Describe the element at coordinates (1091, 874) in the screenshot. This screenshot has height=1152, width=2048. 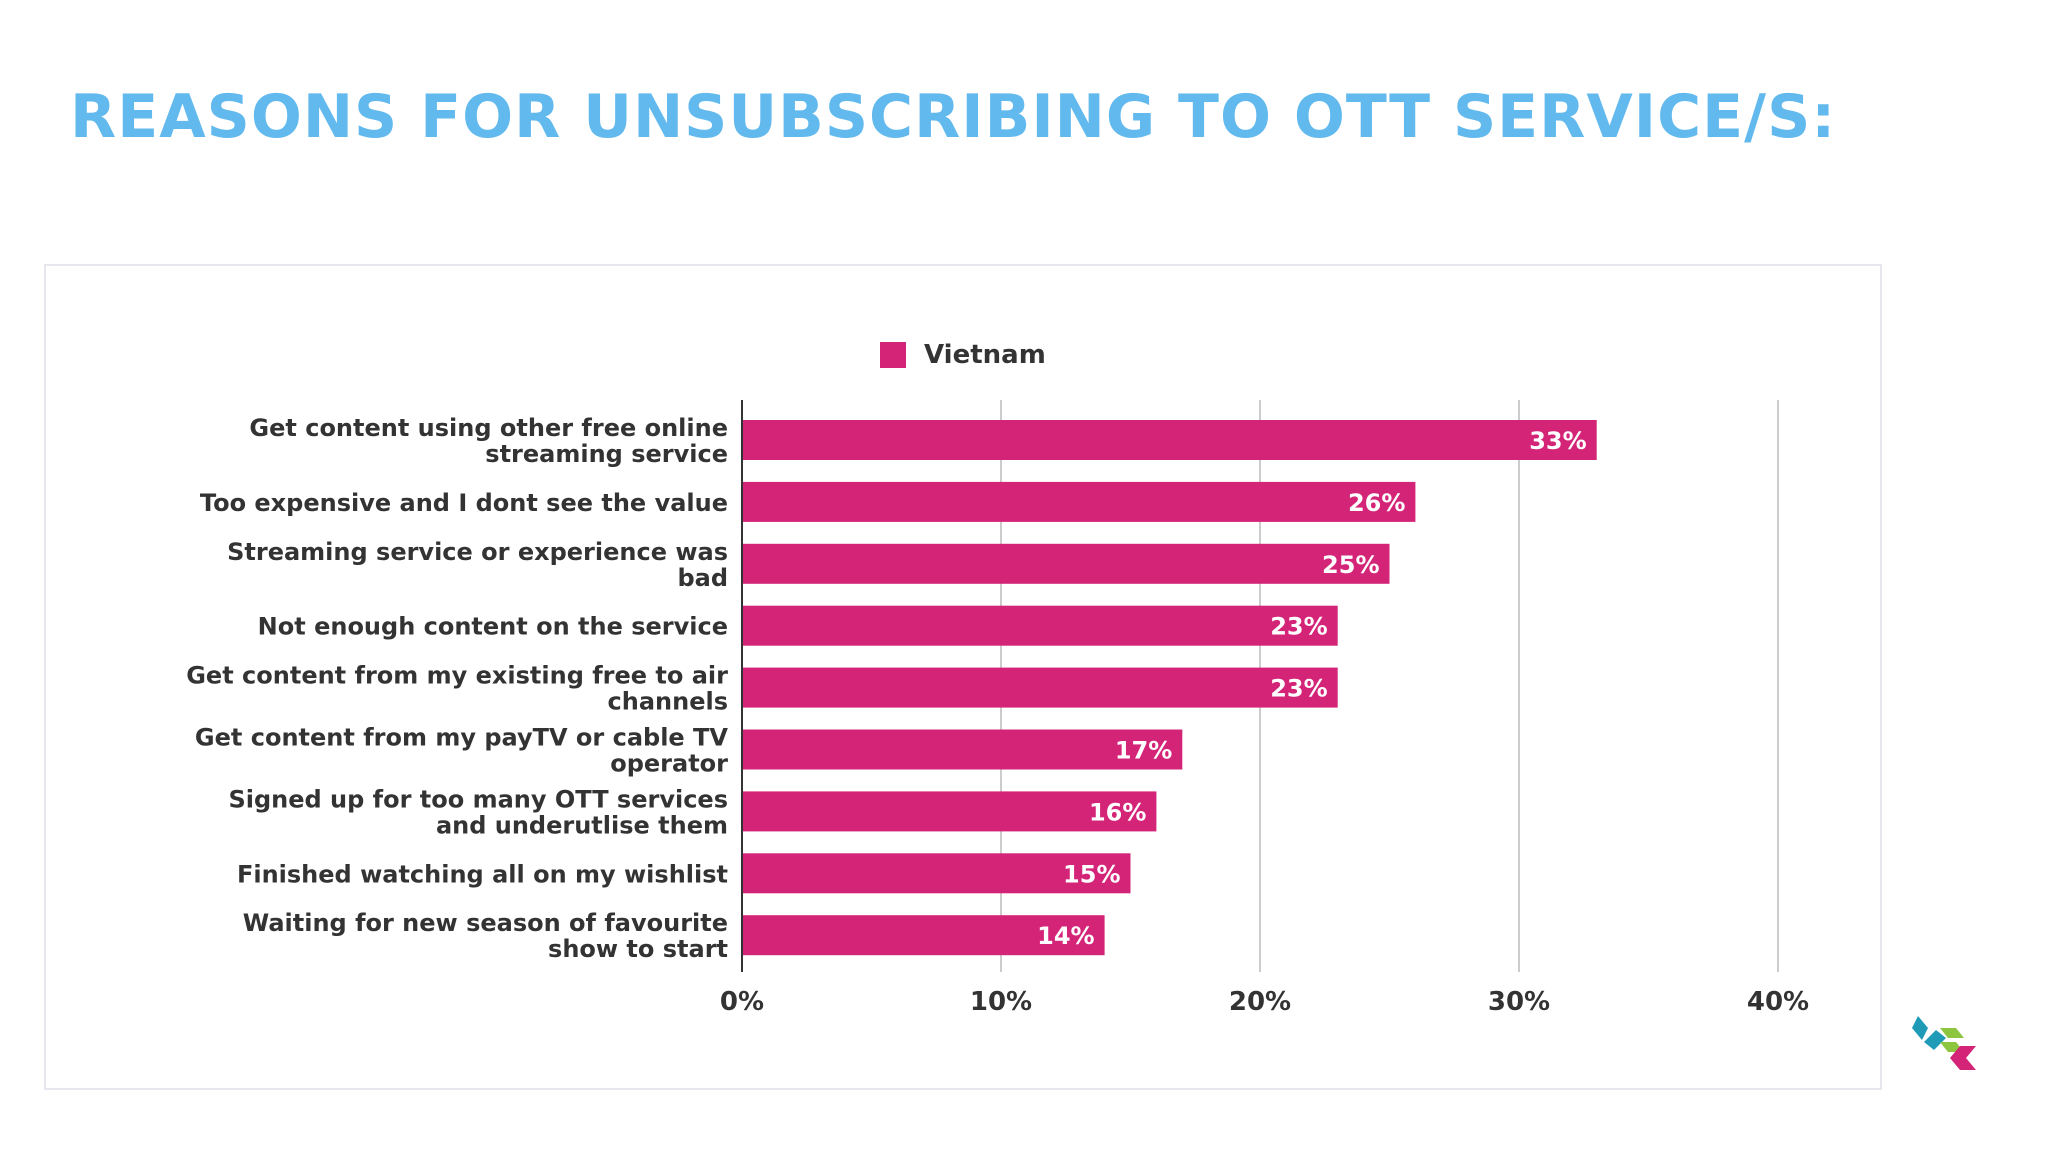
I see `data-label: 15%` at that location.